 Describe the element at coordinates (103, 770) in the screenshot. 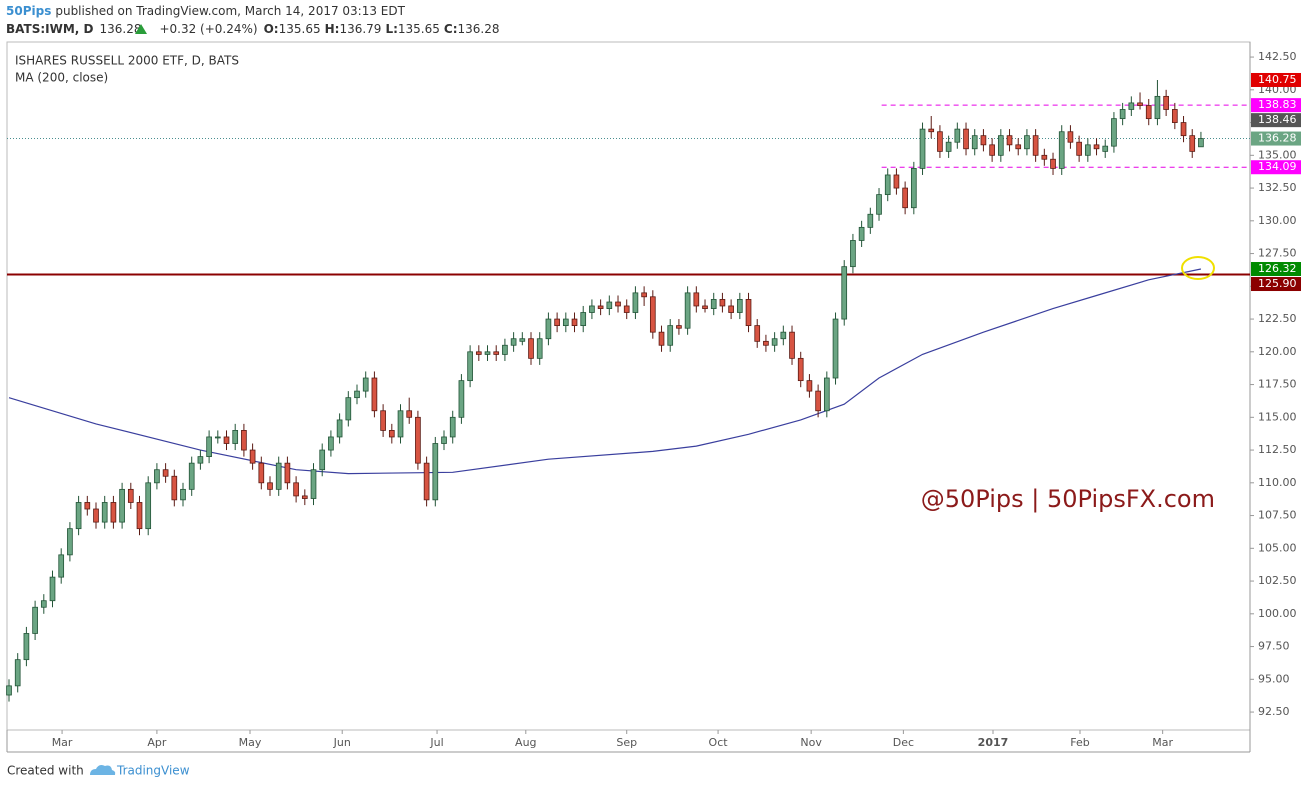

I see `tradingview-logo` at that location.